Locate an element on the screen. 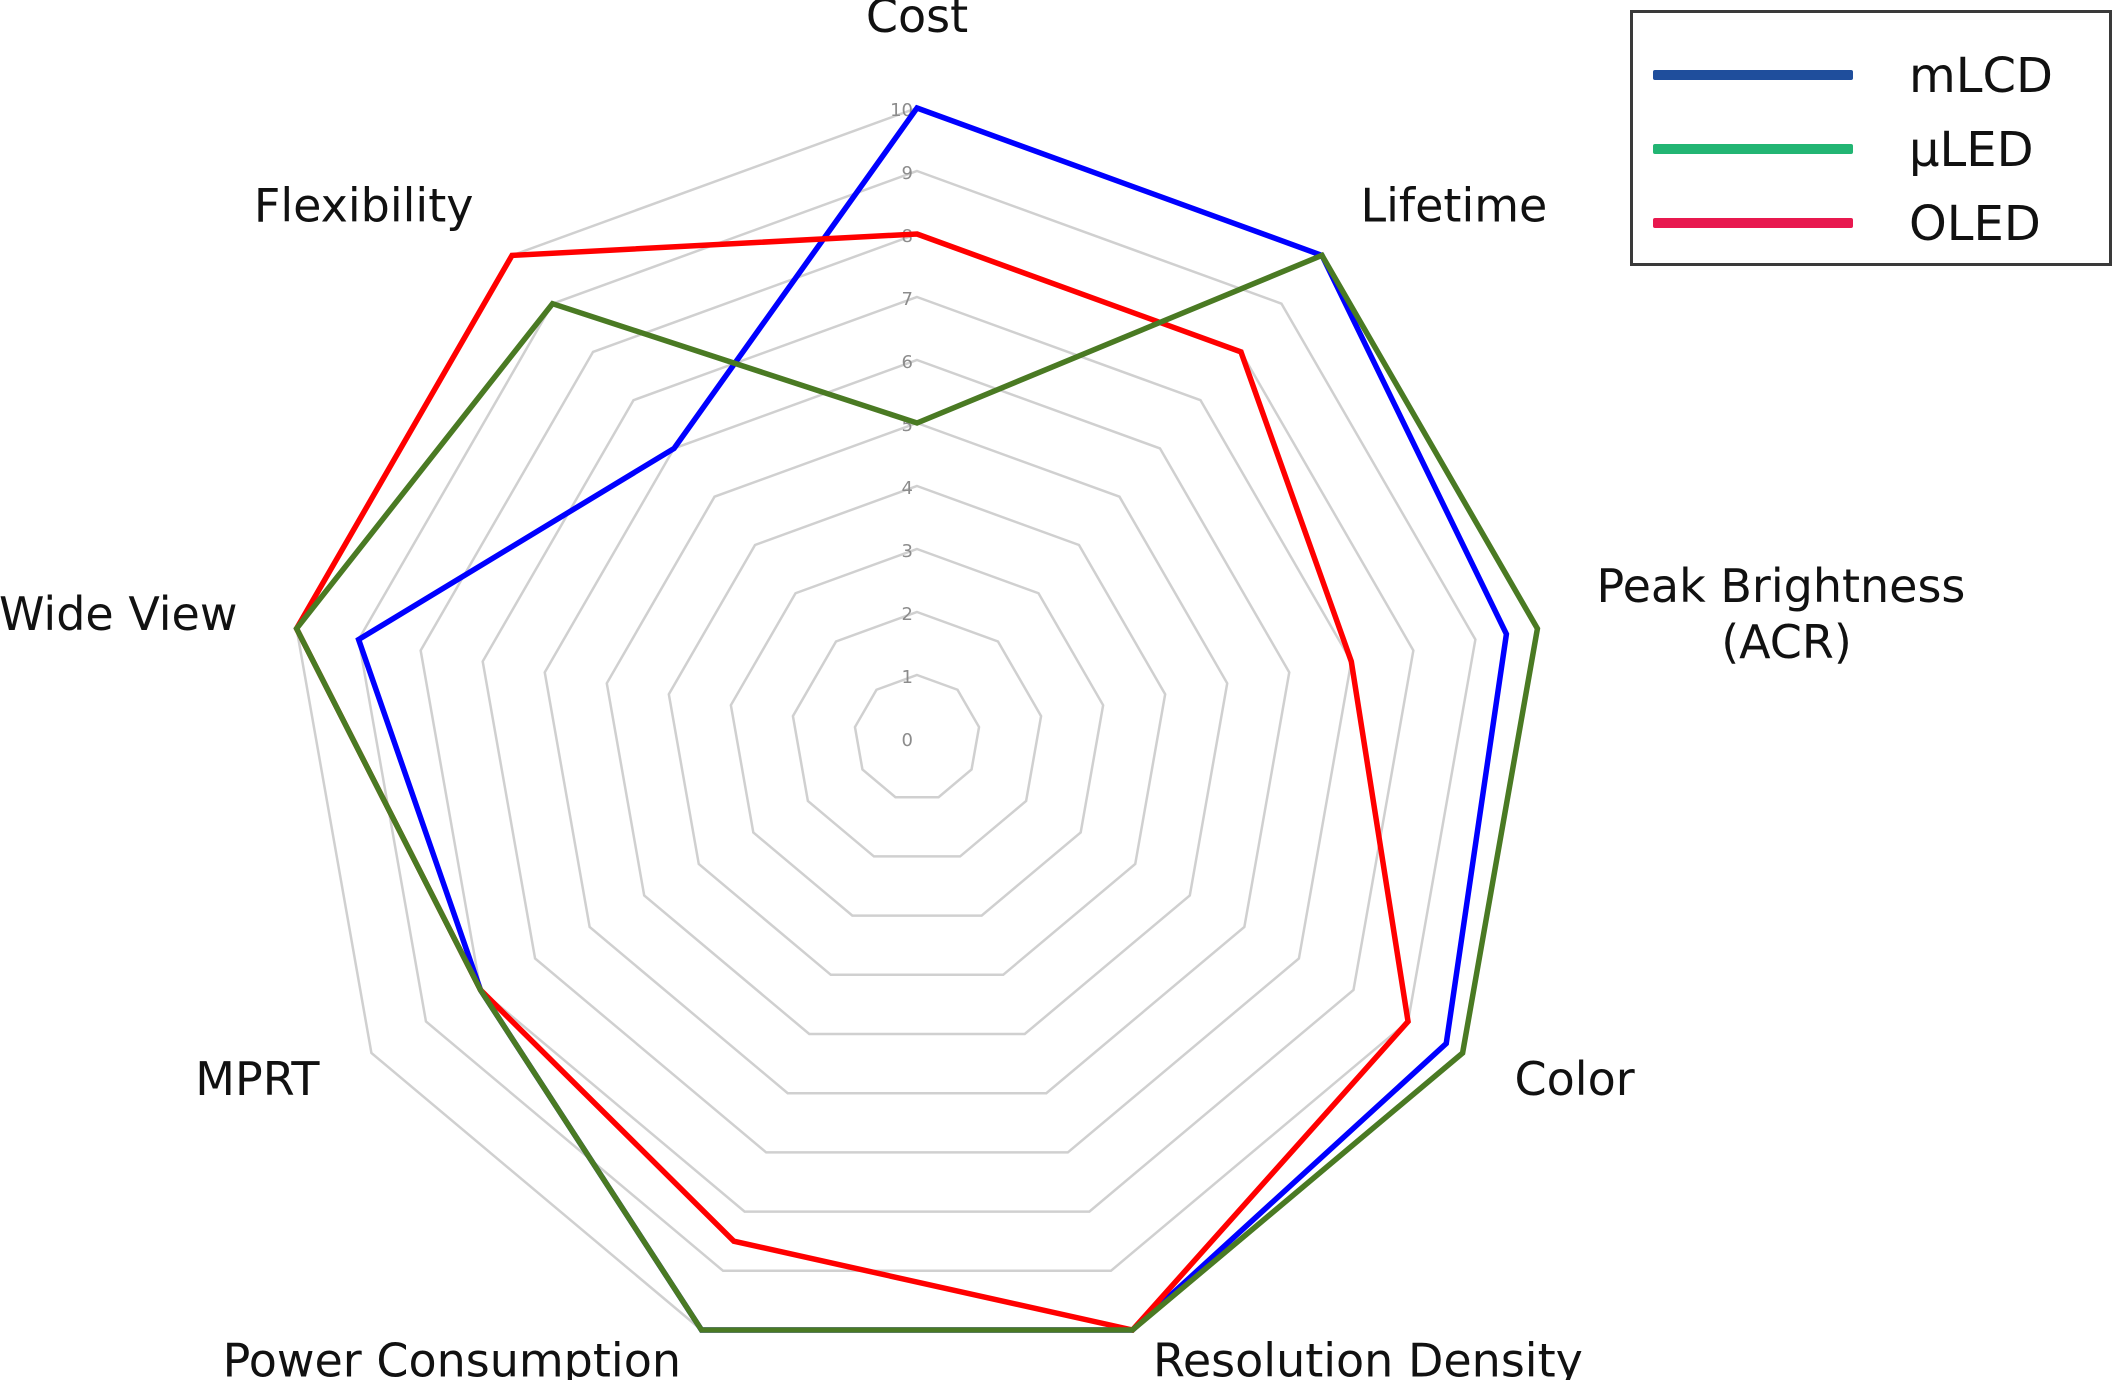  tick-label-1: 1 is located at coordinates (907, 677).